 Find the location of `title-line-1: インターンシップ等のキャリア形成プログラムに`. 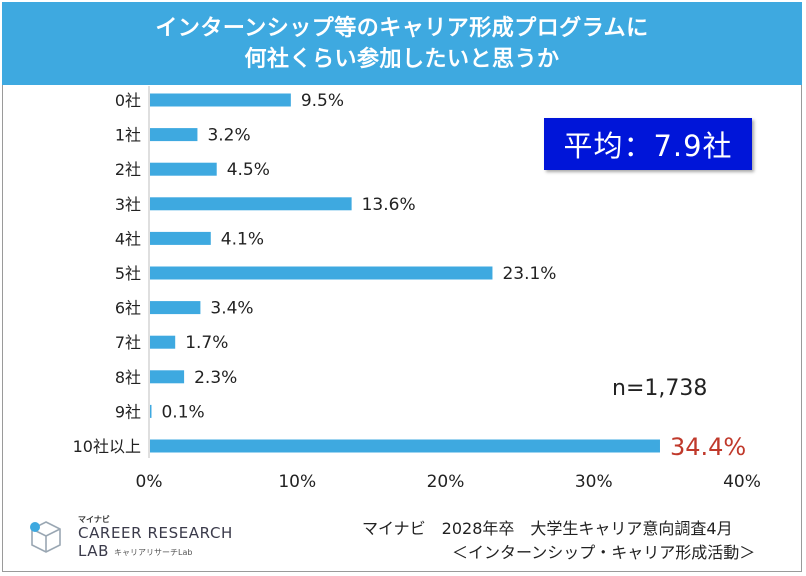

title-line-1: インターンシップ等のキャリア形成プログラムに is located at coordinates (402, 28).